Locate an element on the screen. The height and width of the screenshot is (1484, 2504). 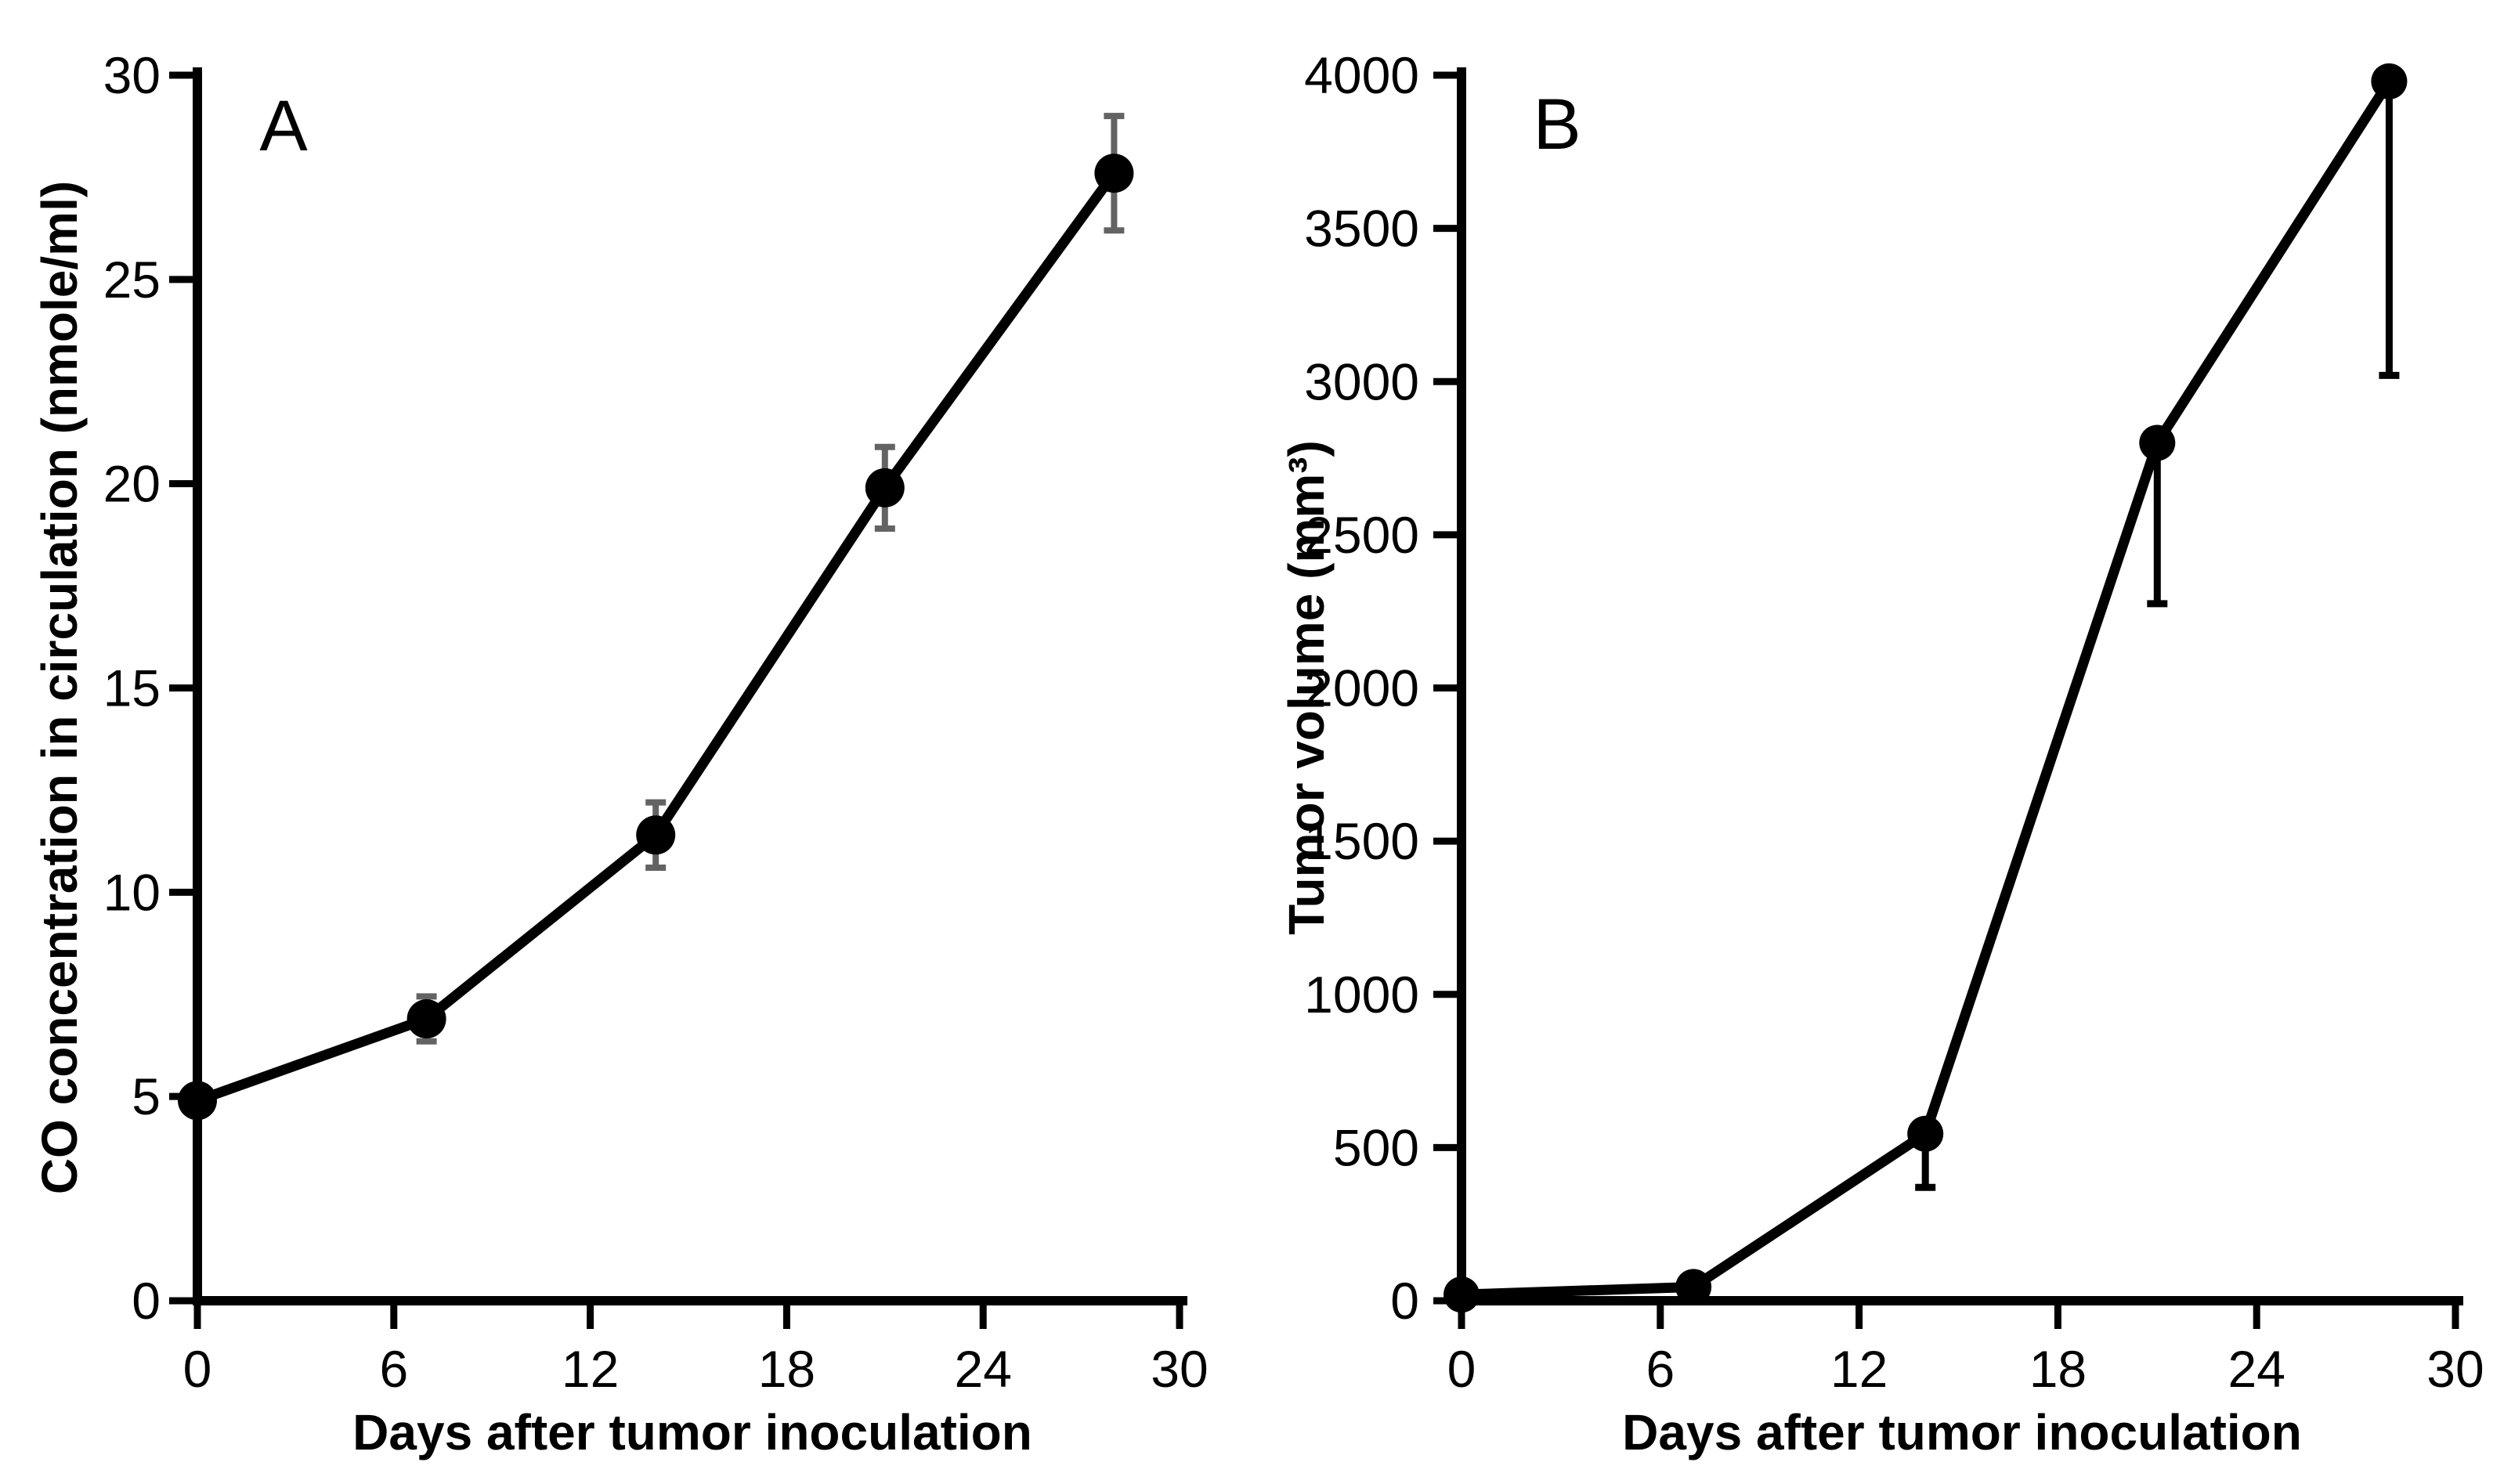
y-tick-label: 3000 is located at coordinates (1361, 381).